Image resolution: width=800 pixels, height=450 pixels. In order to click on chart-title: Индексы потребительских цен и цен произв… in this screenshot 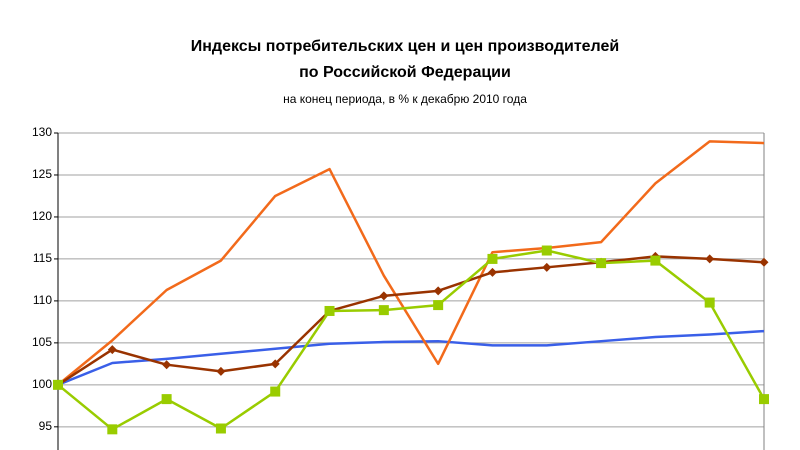, I will do `click(405, 46)`.